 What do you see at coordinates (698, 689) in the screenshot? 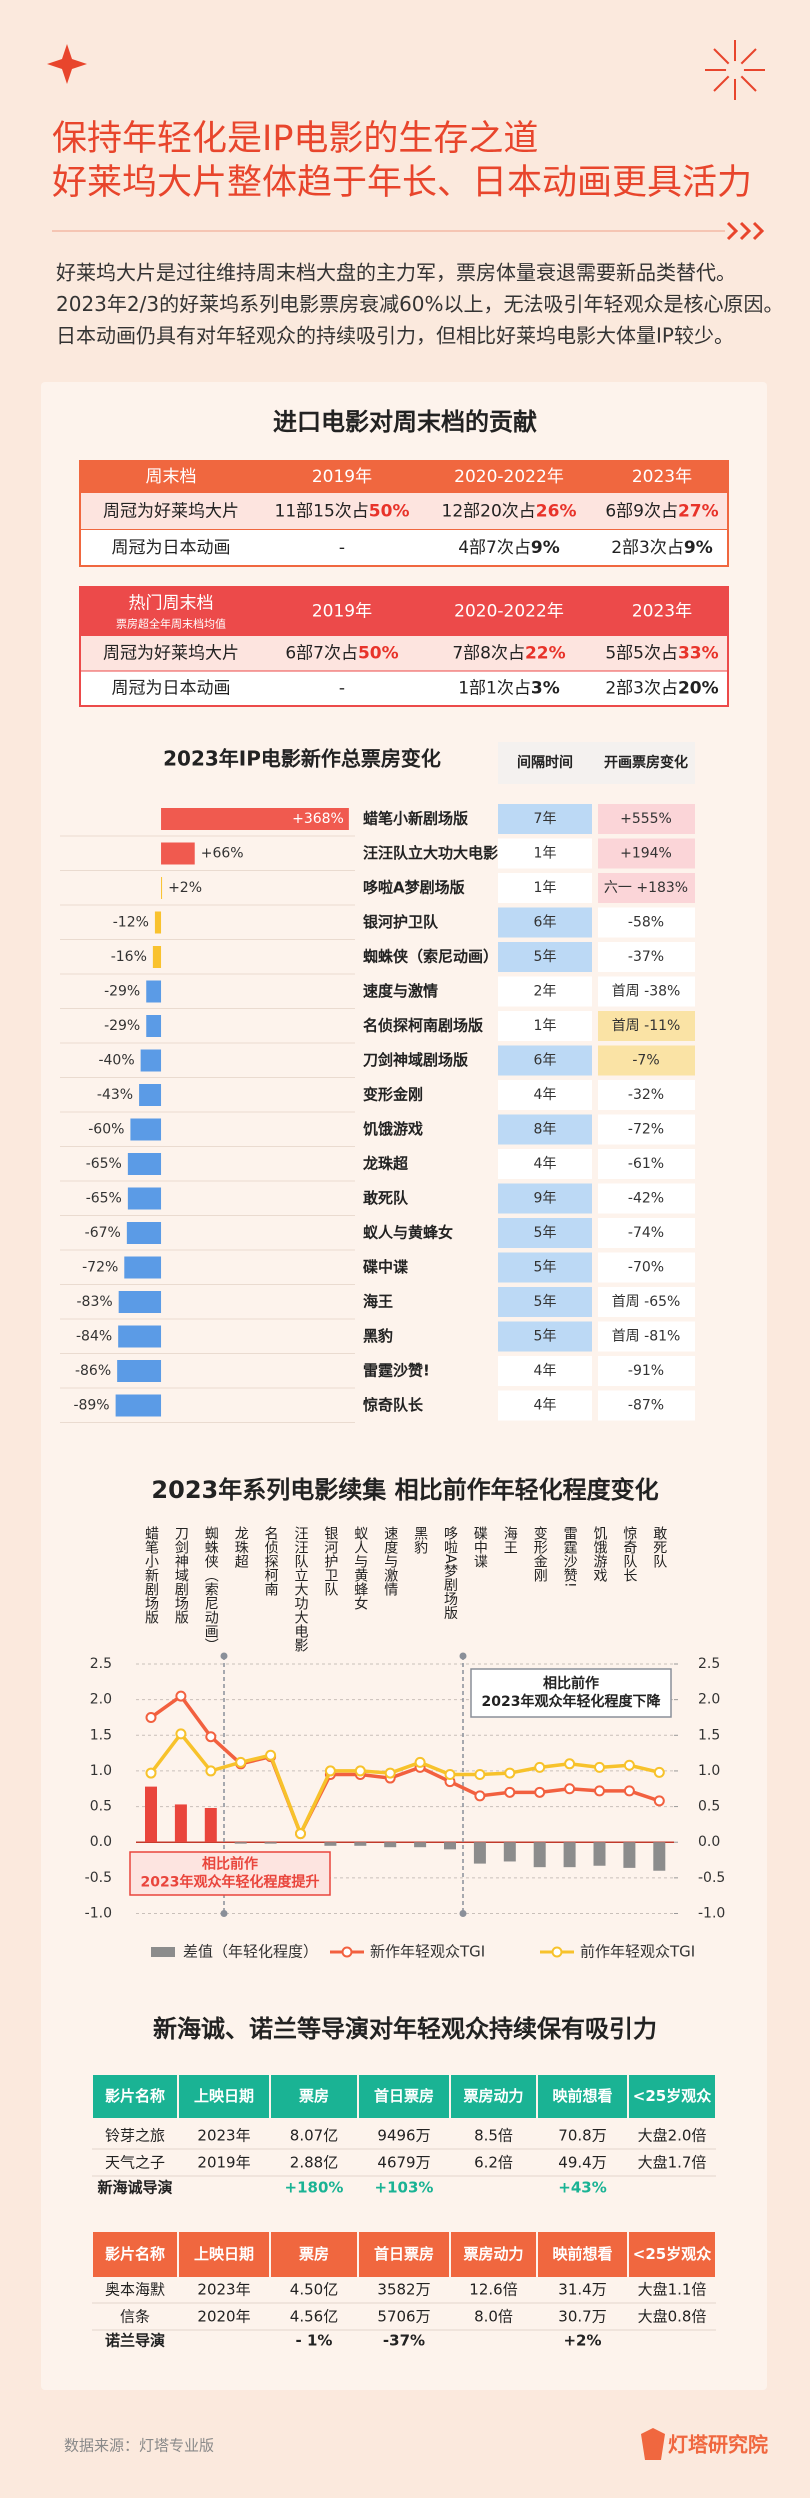
I see `cell-highlight: 20%` at bounding box center [698, 689].